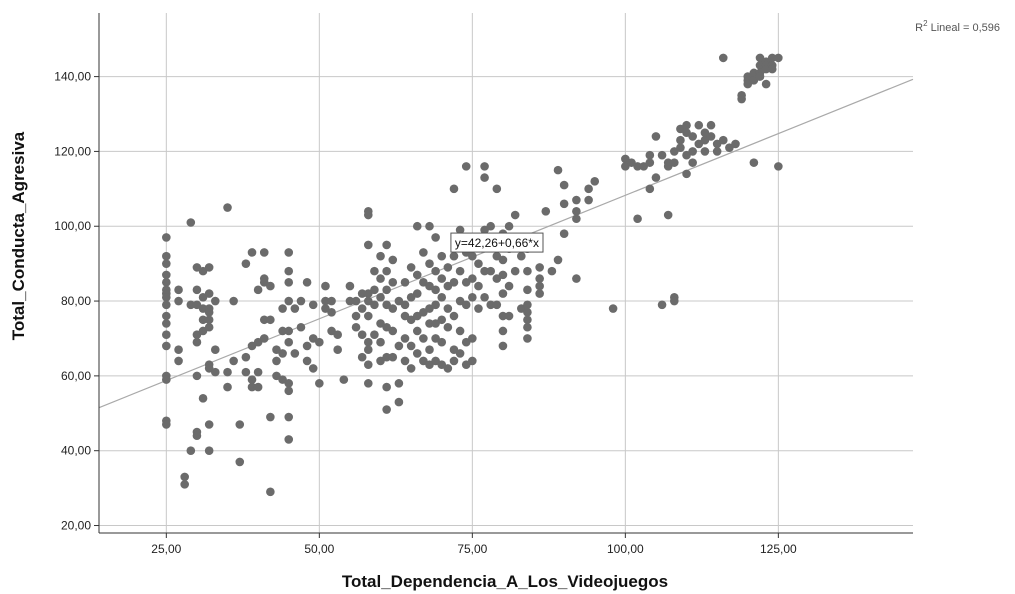 The height and width of the screenshot is (594, 1015). I want to click on r2-superscript: 2, so click(925, 23).